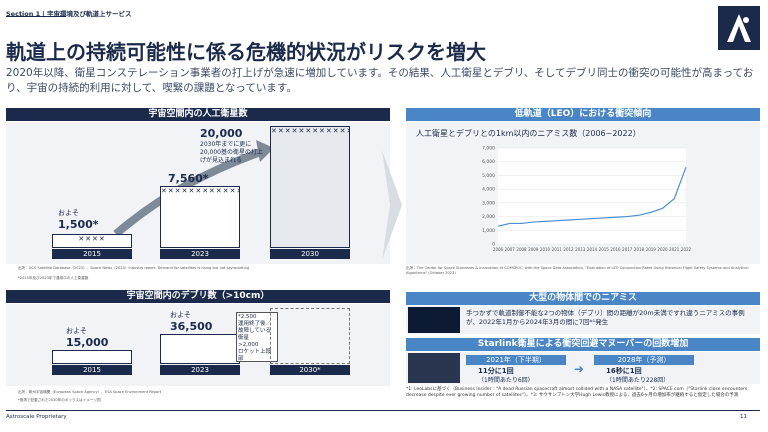  I want to click on x-tick-label: 2011, so click(557, 249).